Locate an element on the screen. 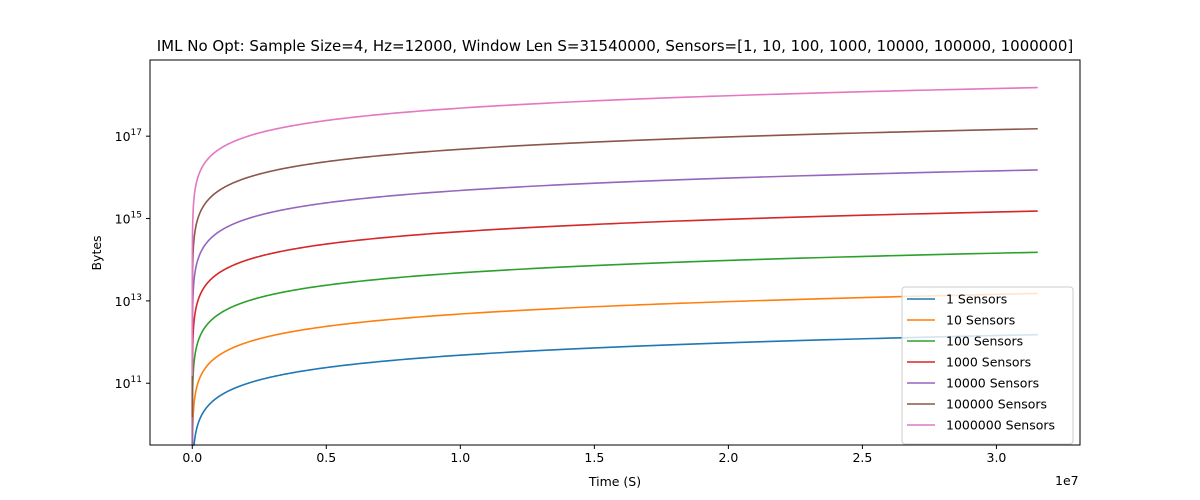  y-axis: 1011 1013 1015 1017 is located at coordinates (132, 259).